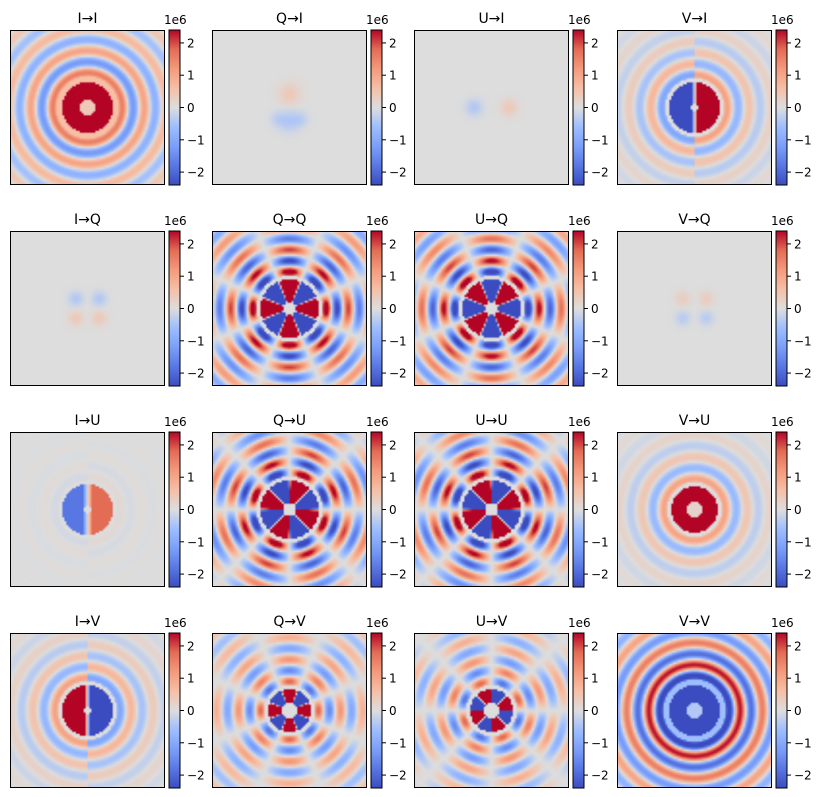  I want to click on panel-title: V→V, so click(694, 622).